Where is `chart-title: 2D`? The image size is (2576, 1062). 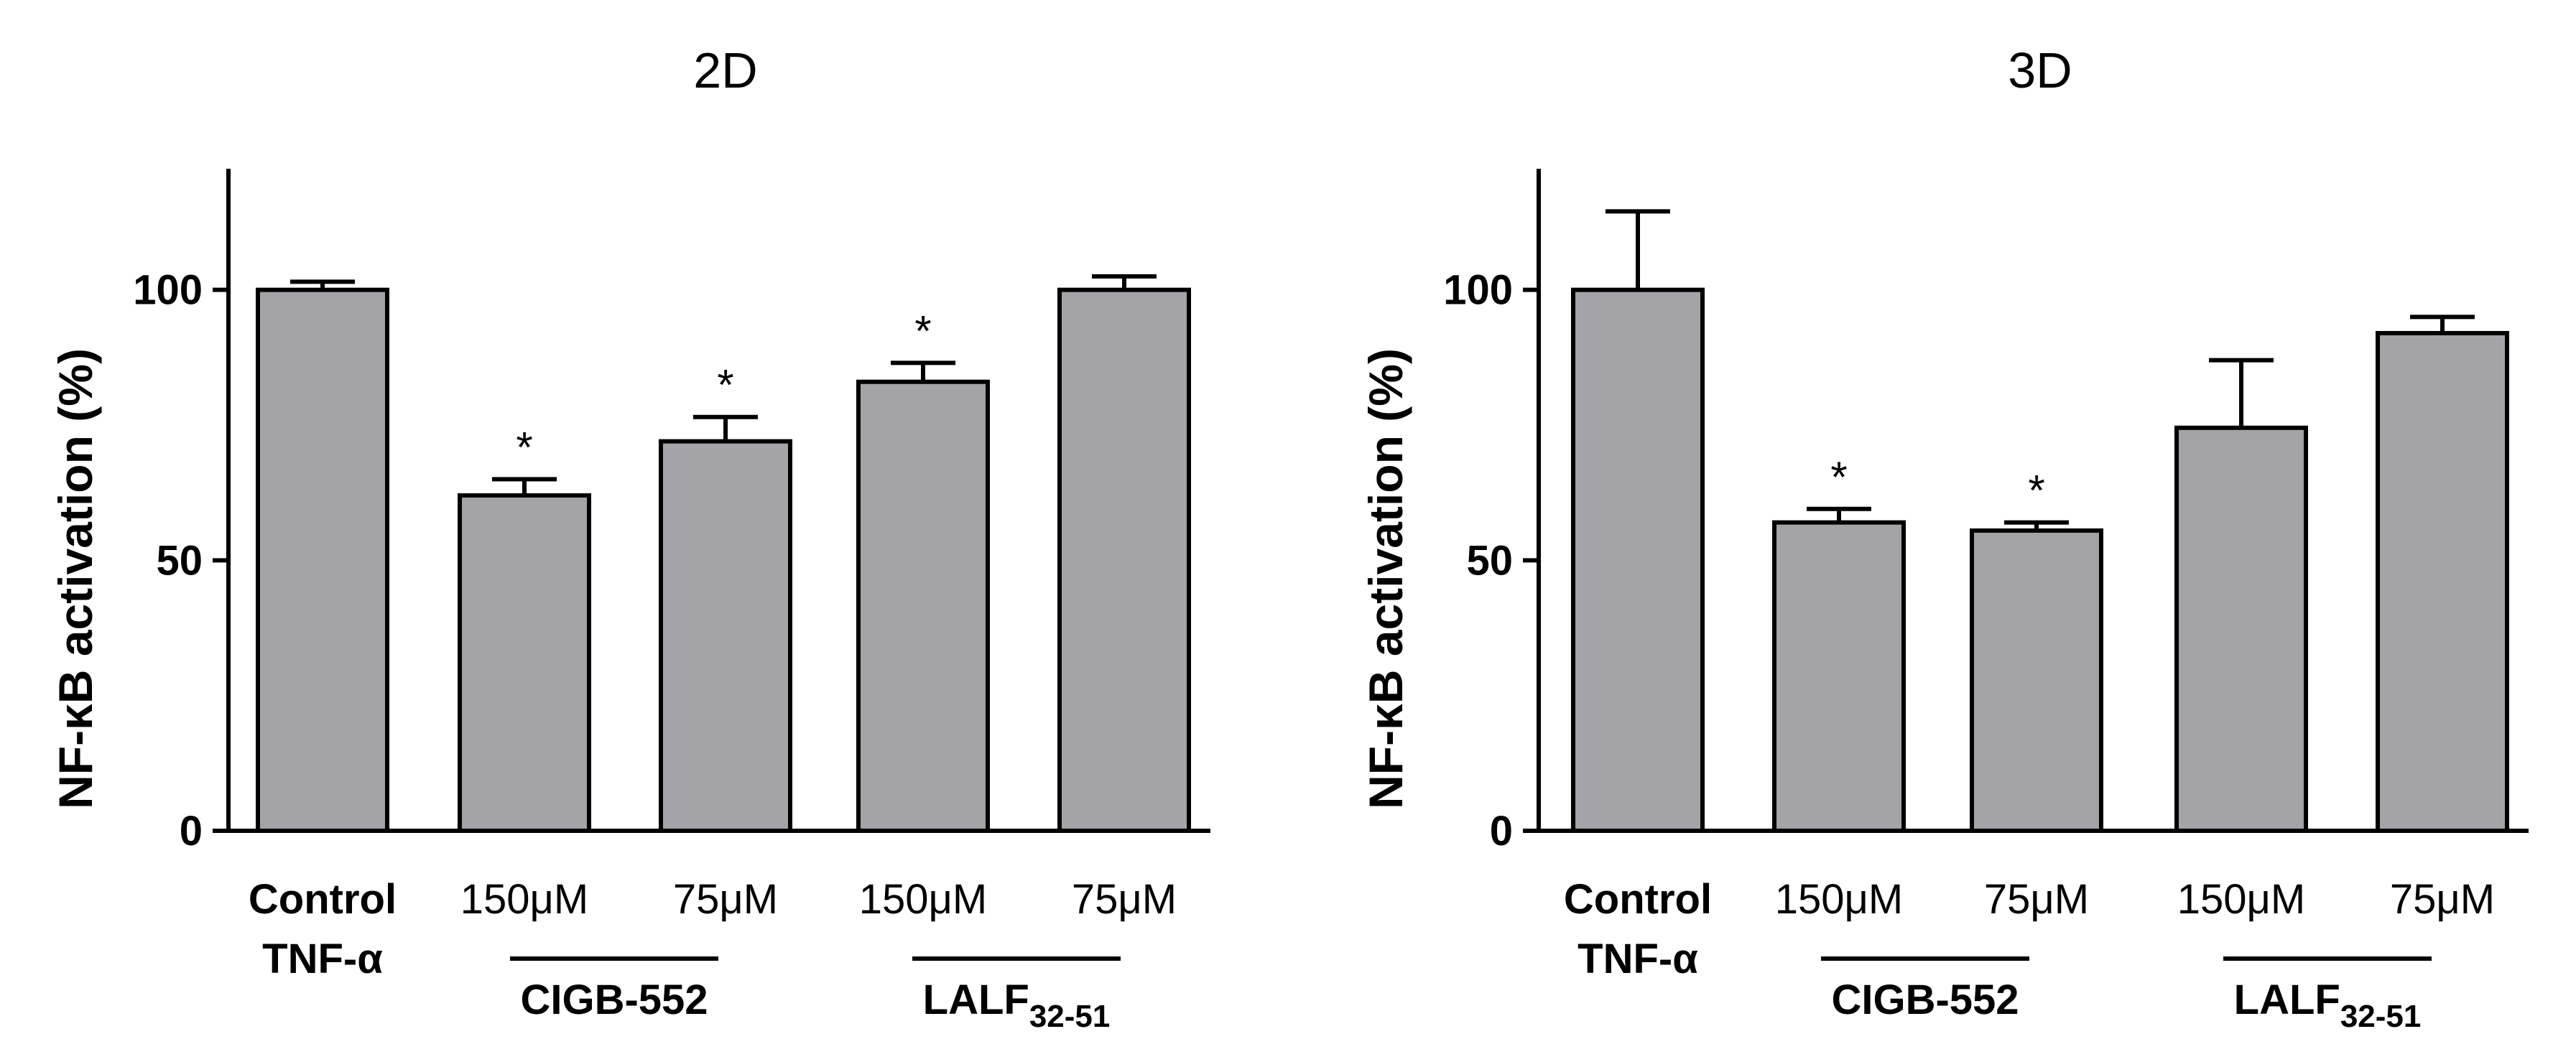
chart-title: 2D is located at coordinates (725, 70).